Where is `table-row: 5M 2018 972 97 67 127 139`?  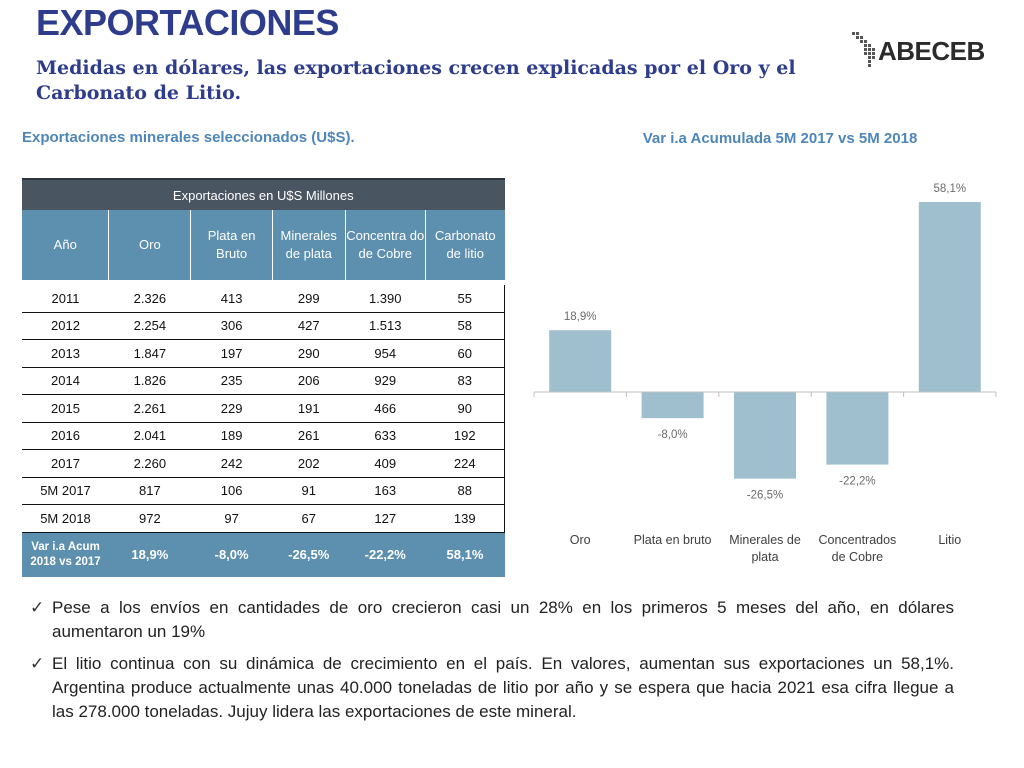 table-row: 5M 2018 972 97 67 127 139 is located at coordinates (264, 518).